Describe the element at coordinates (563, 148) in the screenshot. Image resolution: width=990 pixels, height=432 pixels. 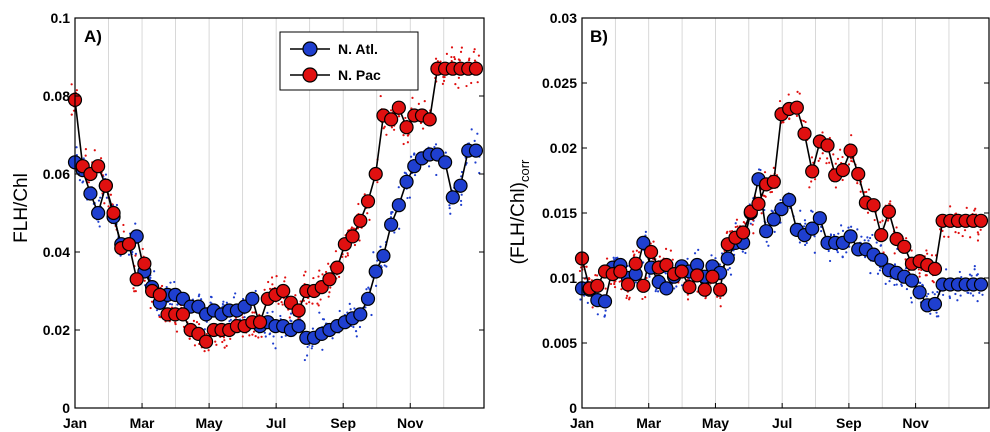
I see `panel-b-ytick-label: 0.02` at that location.